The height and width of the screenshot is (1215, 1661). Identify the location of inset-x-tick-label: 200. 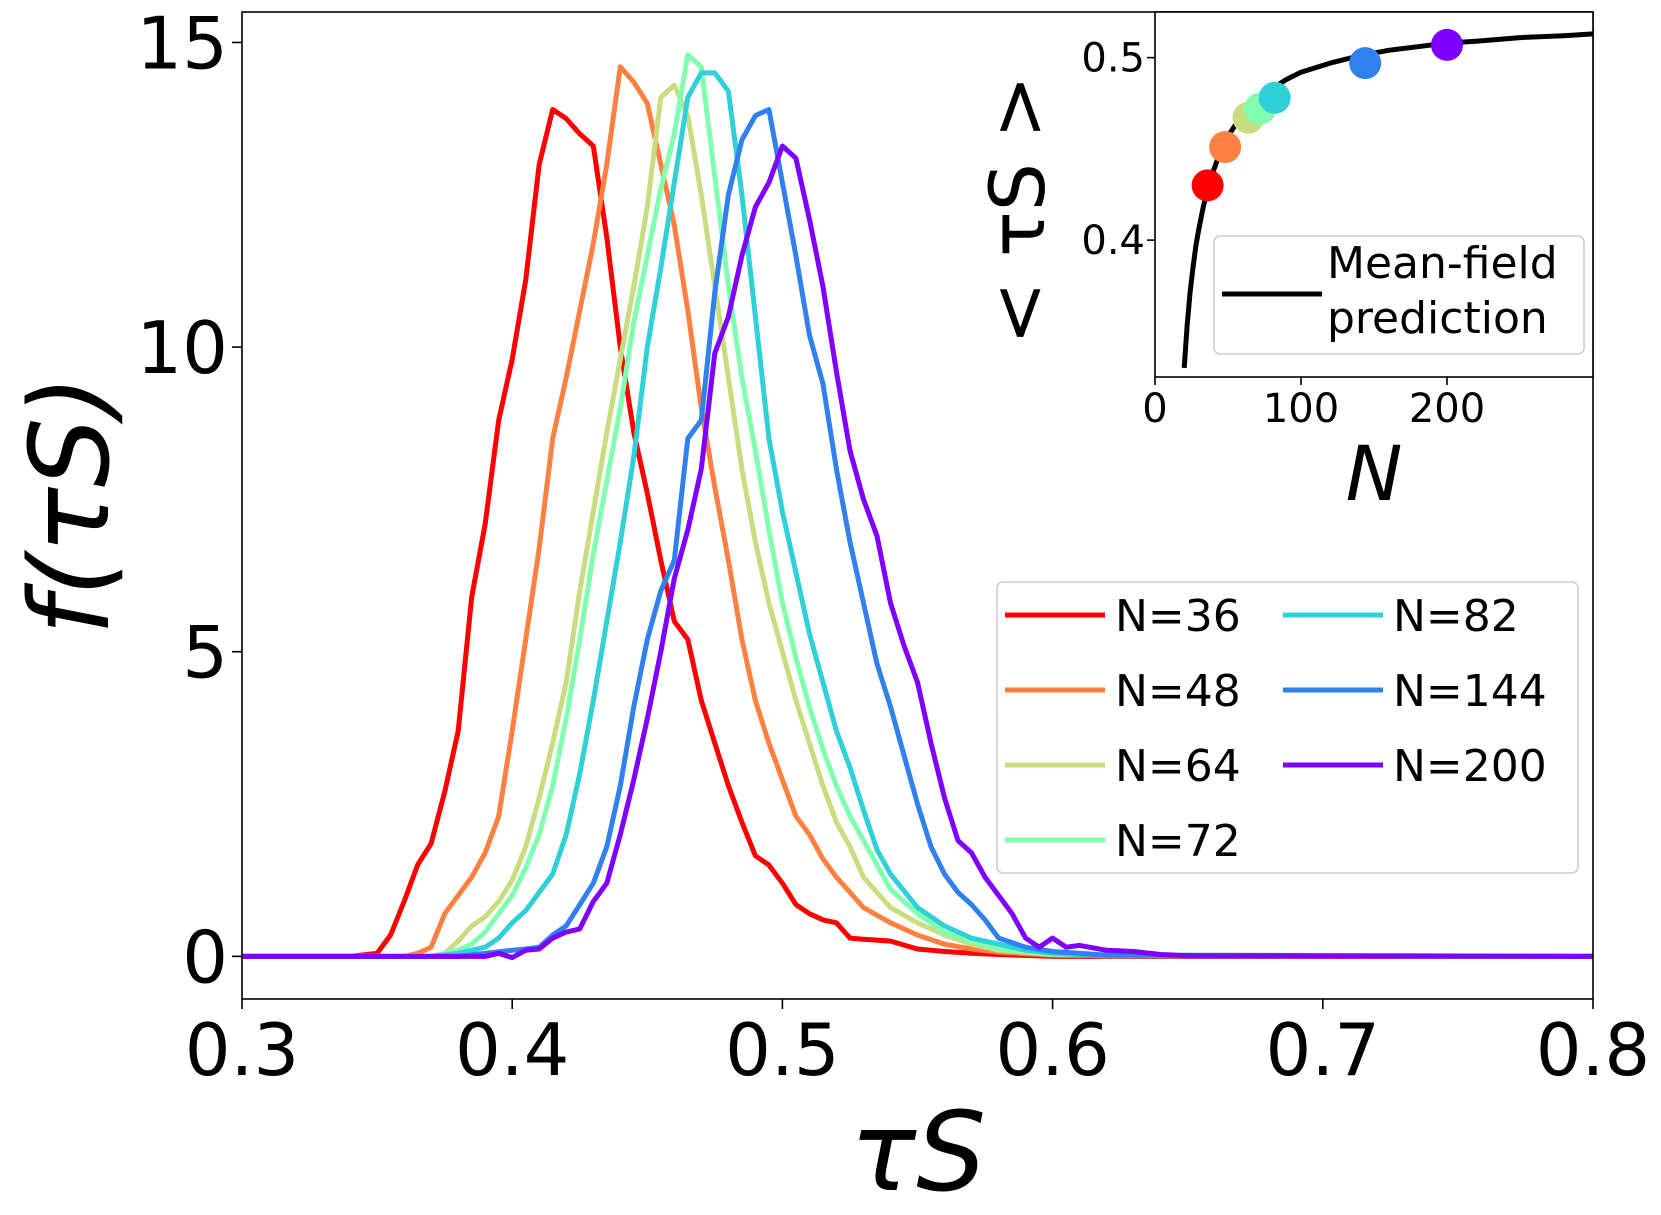
(1447, 409).